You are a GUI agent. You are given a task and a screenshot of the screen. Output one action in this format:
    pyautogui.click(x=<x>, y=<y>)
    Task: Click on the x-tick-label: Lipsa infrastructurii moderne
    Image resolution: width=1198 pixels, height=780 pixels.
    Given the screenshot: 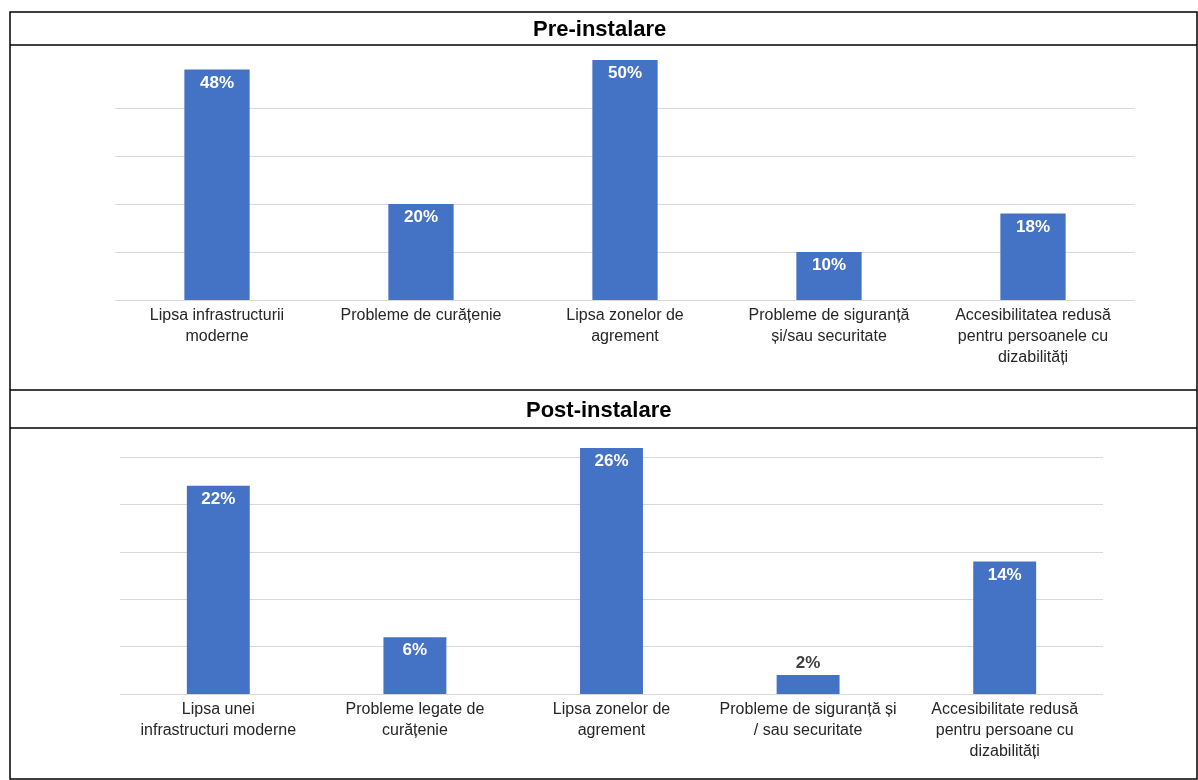 What is the action you would take?
    pyautogui.click(x=217, y=325)
    